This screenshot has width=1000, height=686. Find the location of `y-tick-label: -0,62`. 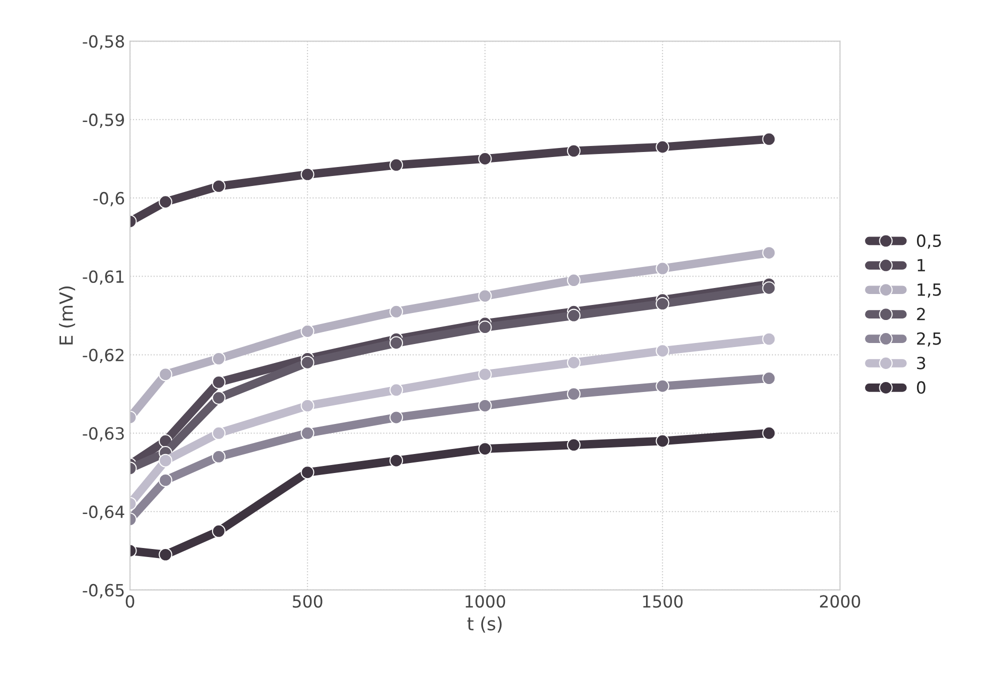

y-tick-label: -0,62 is located at coordinates (103, 356).